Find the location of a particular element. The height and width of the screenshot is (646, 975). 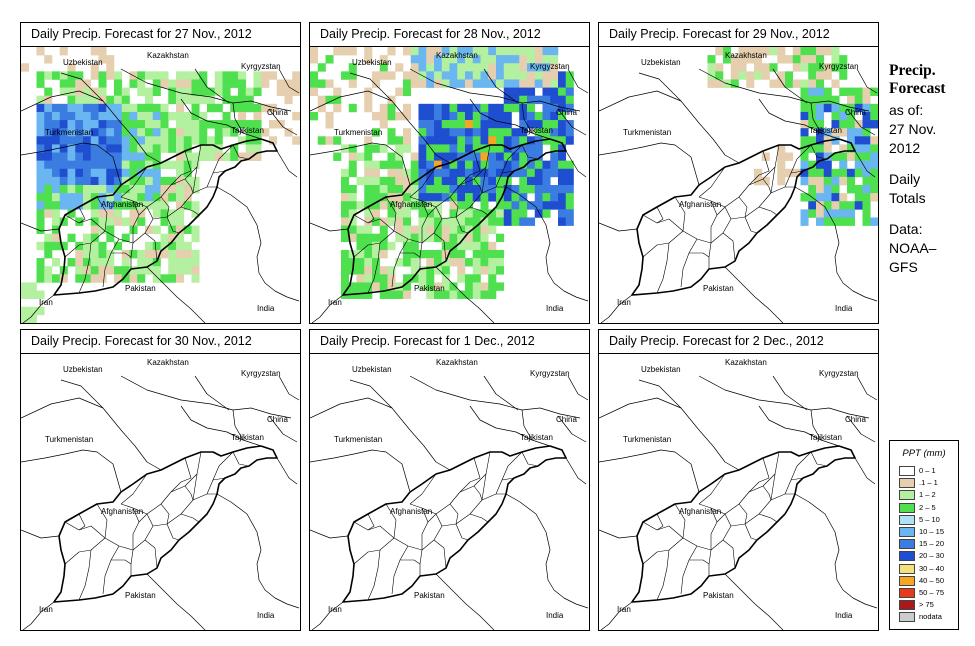

country-label-iran: Iran is located at coordinates (624, 609).